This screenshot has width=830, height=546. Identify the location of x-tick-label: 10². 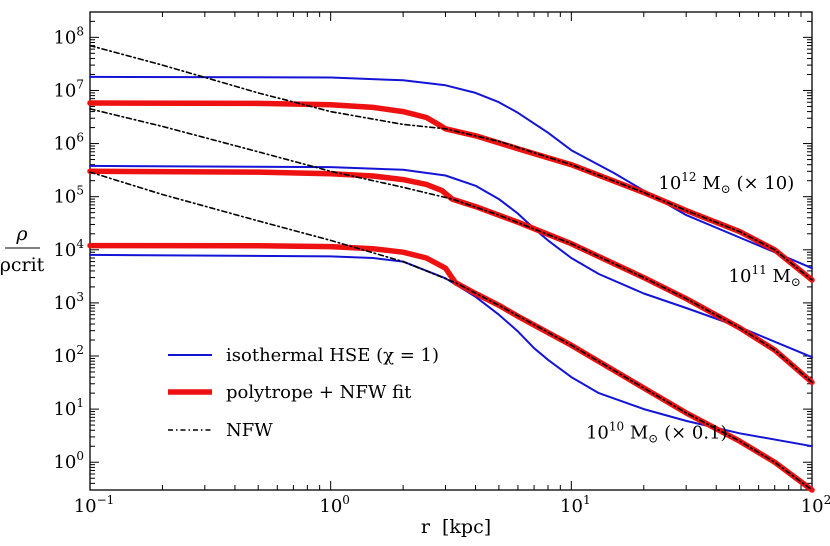
(815, 505).